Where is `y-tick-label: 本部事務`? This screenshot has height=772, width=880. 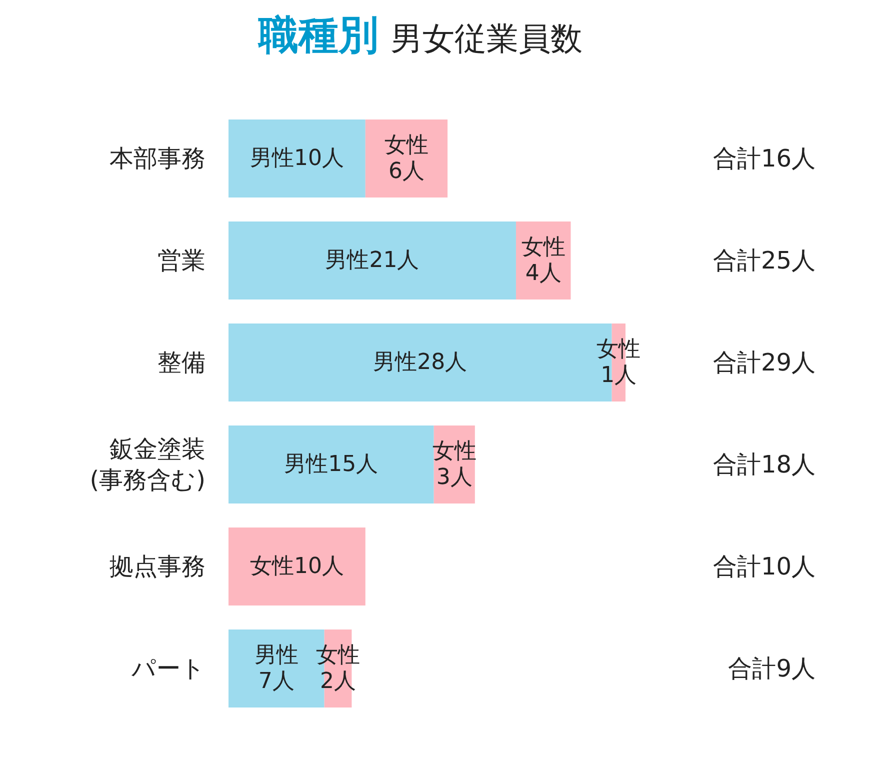
y-tick-label: 本部事務 is located at coordinates (158, 158).